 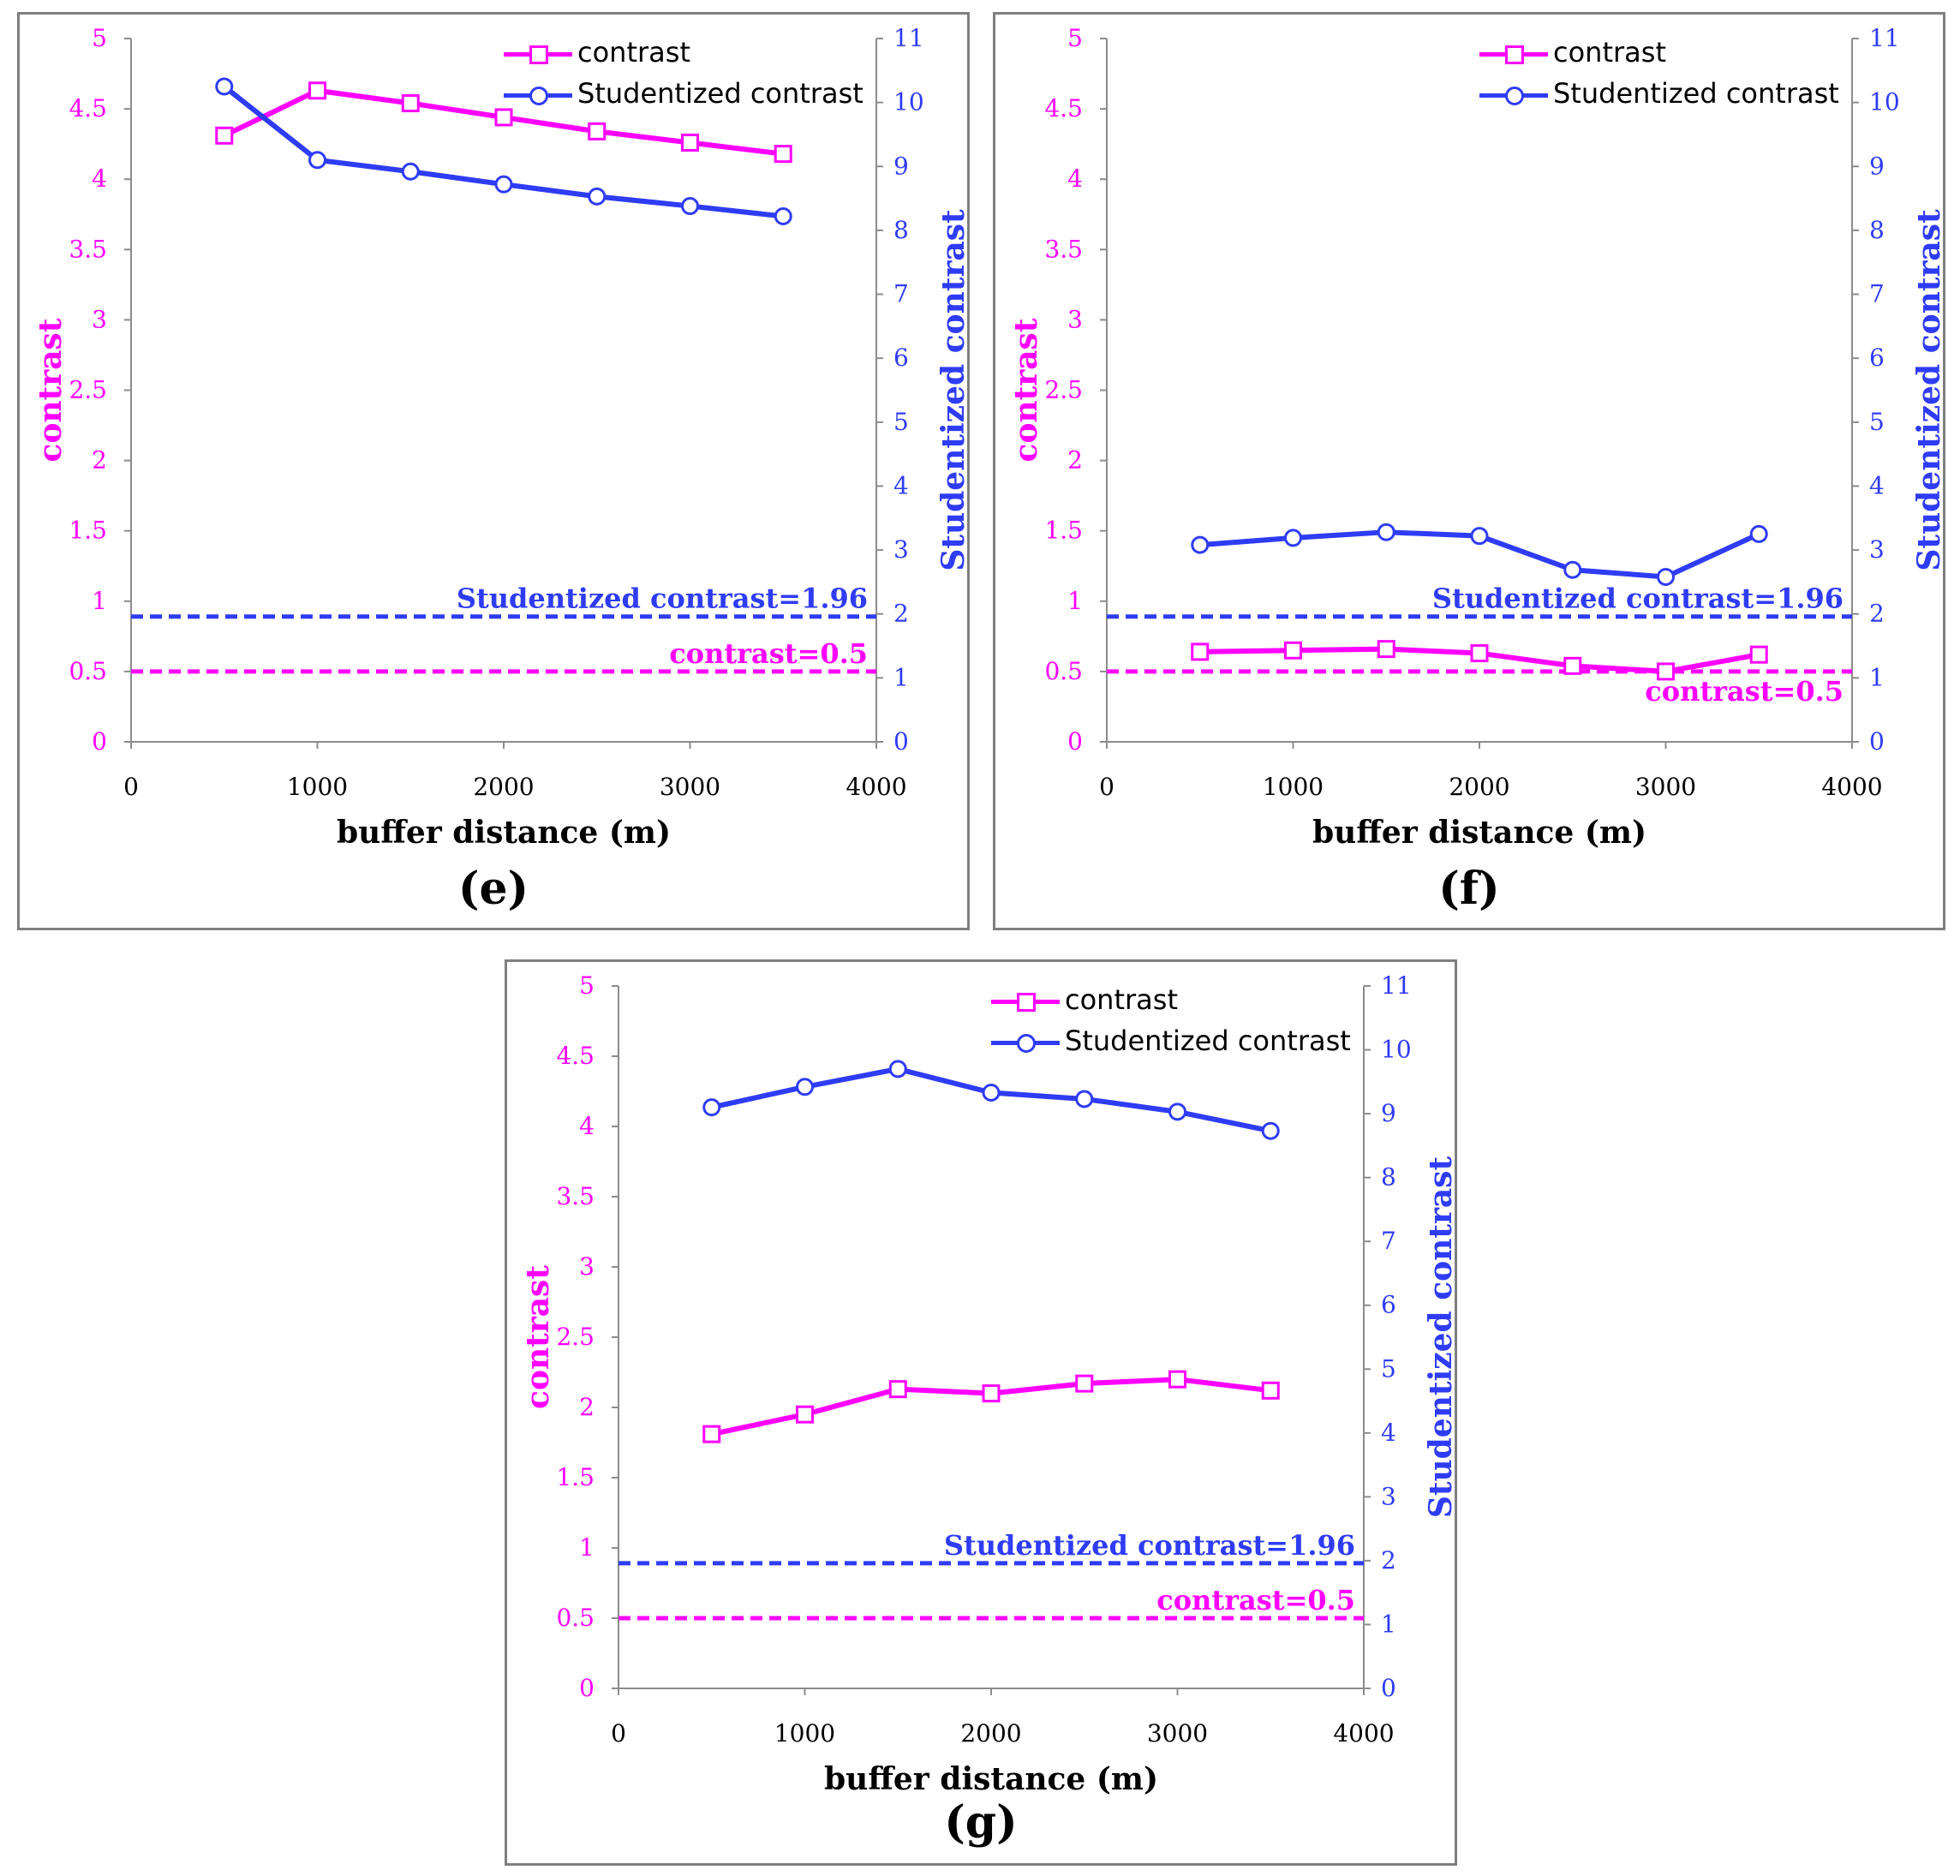 What do you see at coordinates (1075, 319) in the screenshot?
I see `left-tick-label: 3` at bounding box center [1075, 319].